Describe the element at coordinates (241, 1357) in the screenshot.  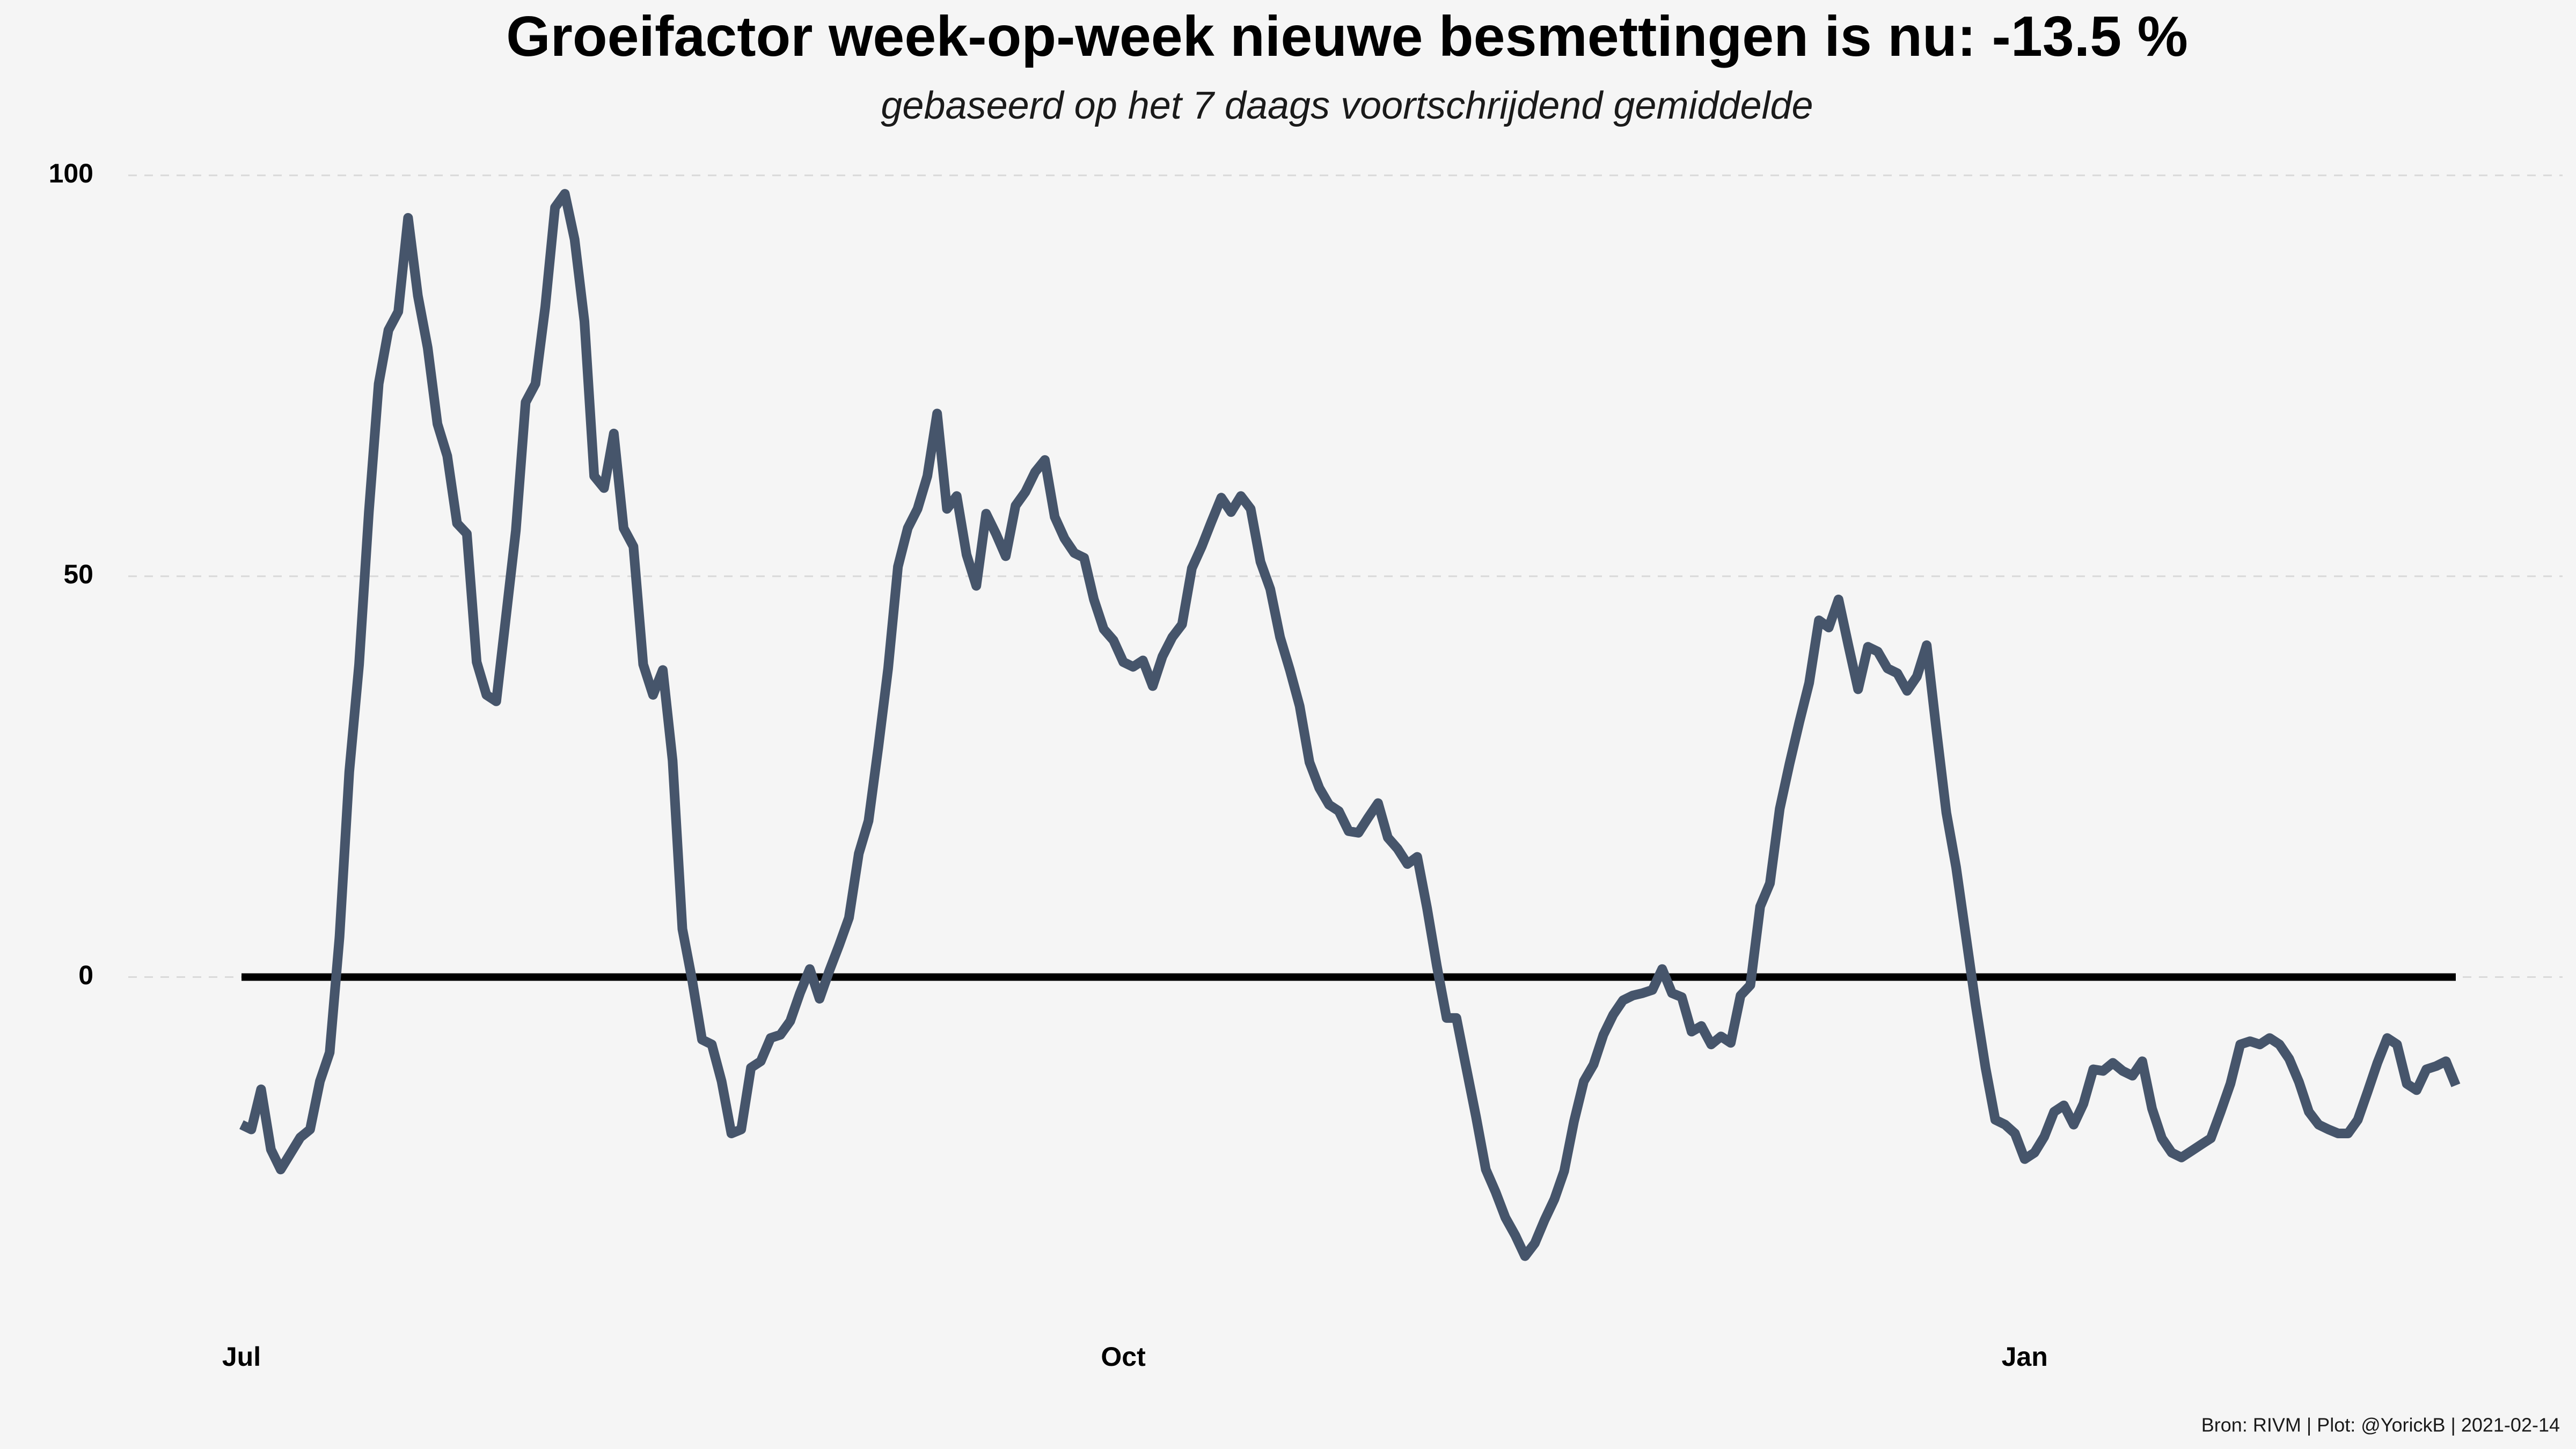
I see `x-tick-label: Jul` at that location.